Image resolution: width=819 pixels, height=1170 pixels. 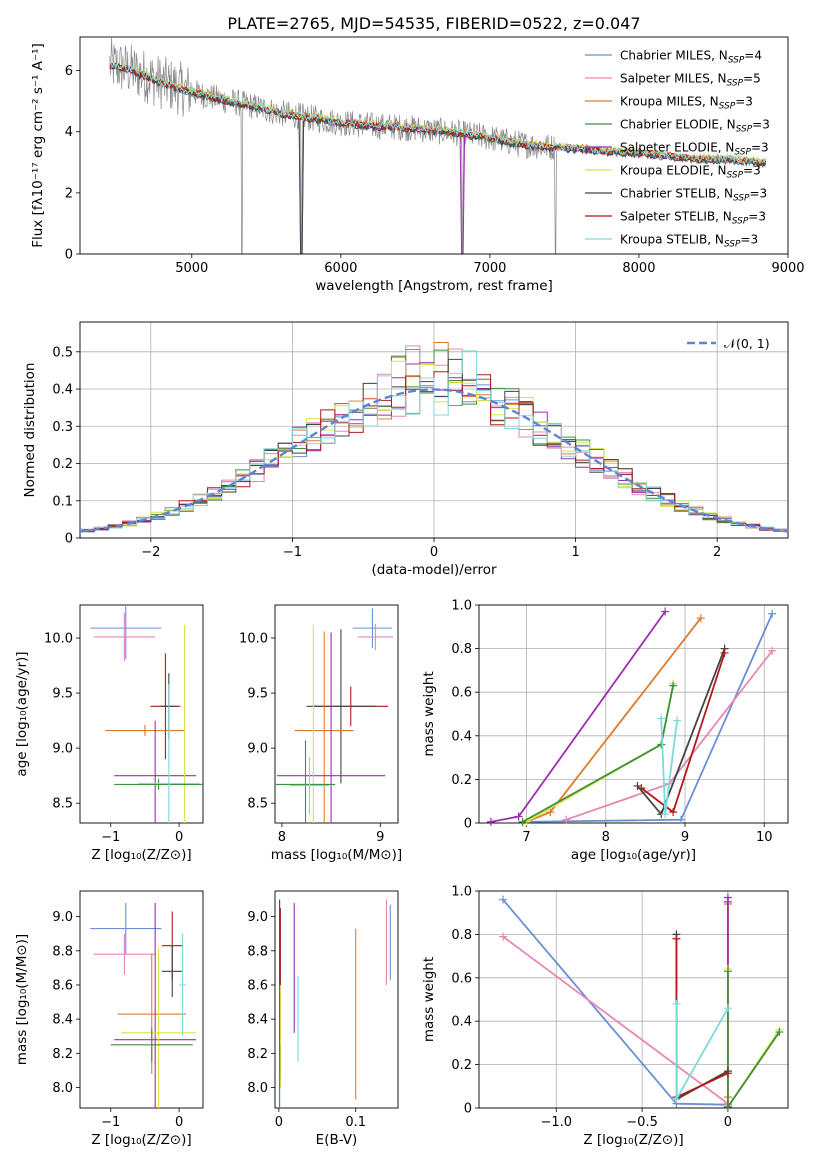 I want to click on legend-label: Salpeter MILES, NSSP=5, so click(x=690, y=80).